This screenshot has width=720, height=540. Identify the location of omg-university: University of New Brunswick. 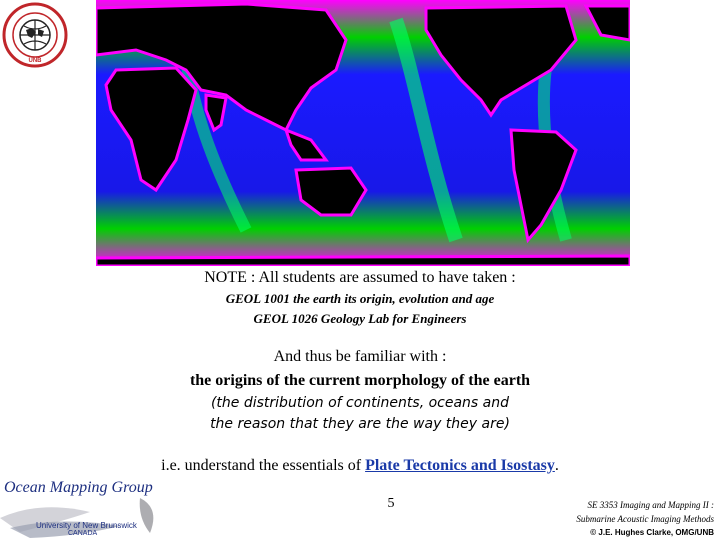
(86, 525).